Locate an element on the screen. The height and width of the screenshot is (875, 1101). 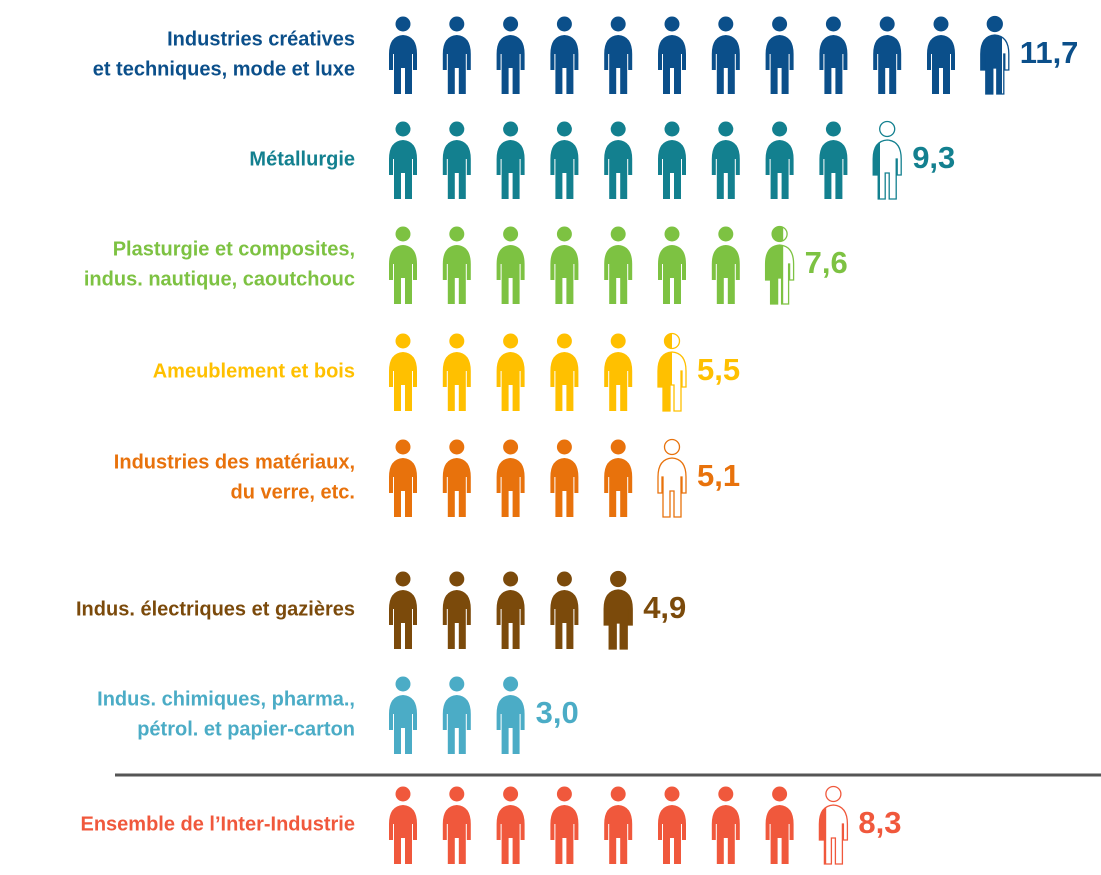
category-label: Indus. chimiques, pharma., is located at coordinates (226, 699).